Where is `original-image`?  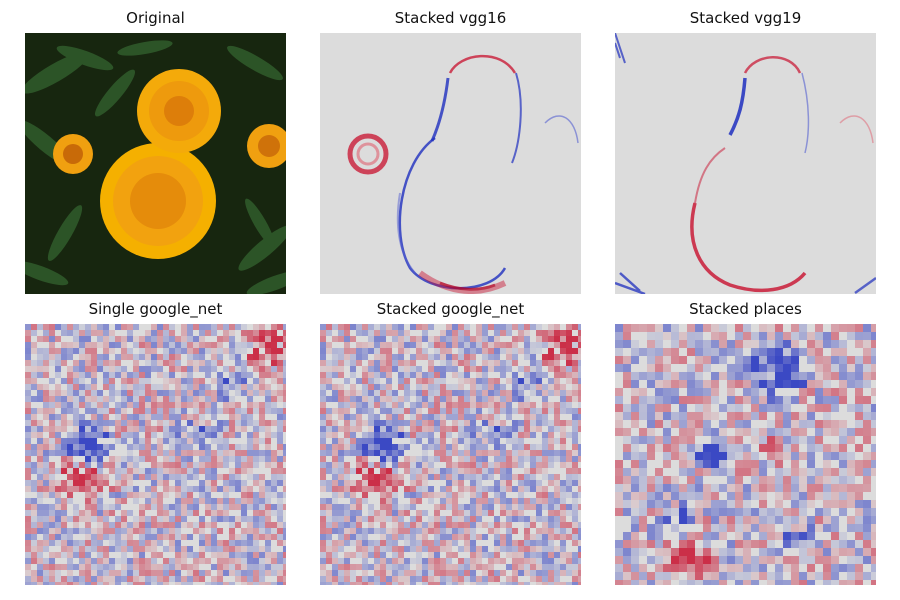
original-image is located at coordinates (155, 163).